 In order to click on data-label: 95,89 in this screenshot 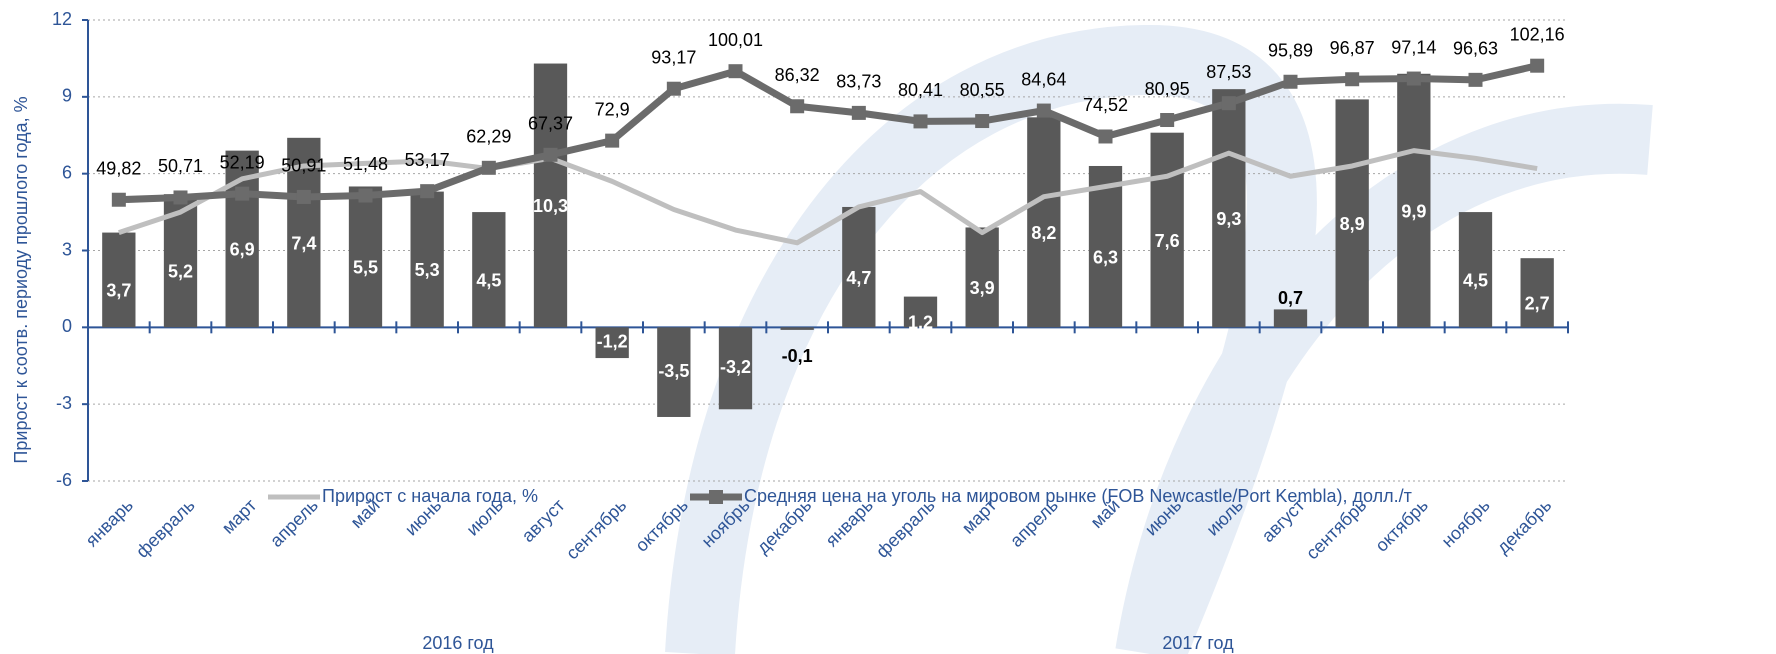, I will do `click(1290, 50)`.